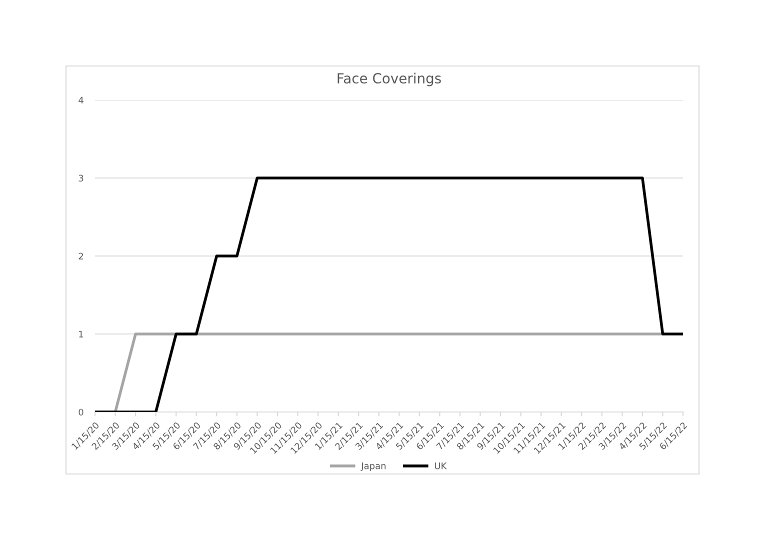  What do you see at coordinates (389, 79) in the screenshot?
I see `chart-title: Face Coverings` at bounding box center [389, 79].